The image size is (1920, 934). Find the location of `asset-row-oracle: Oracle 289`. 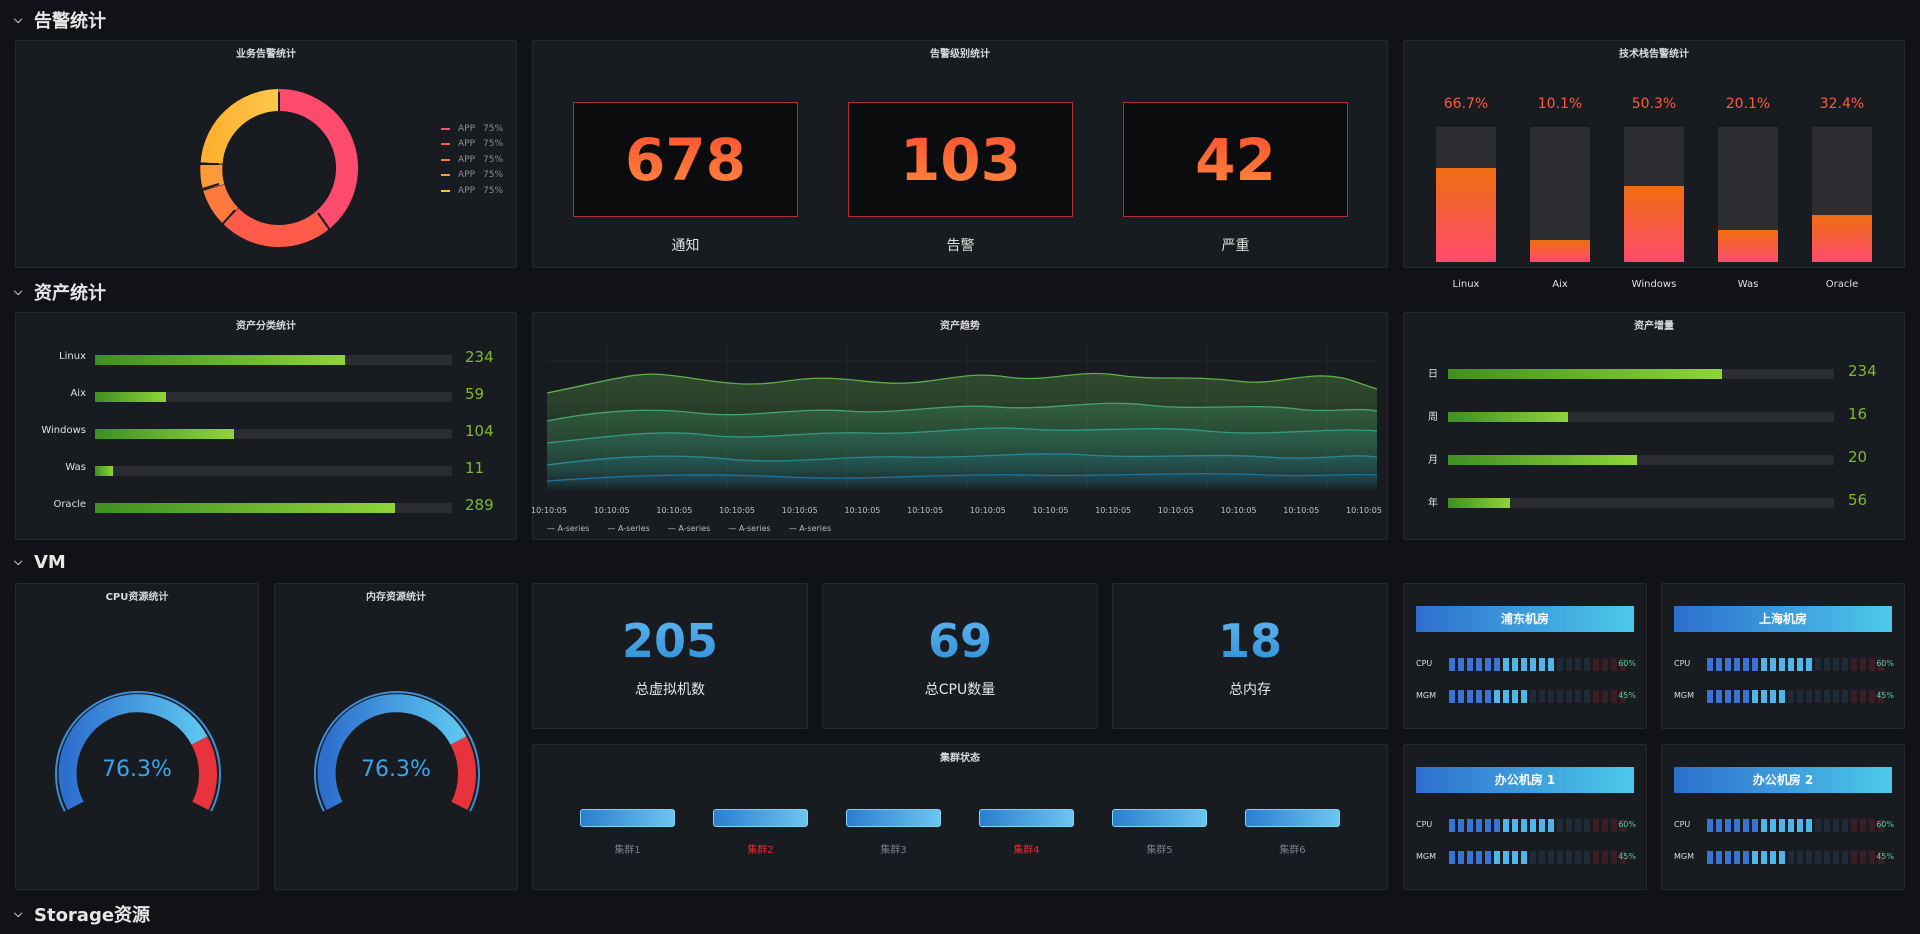

asset-row-oracle: Oracle 289 is located at coordinates (266, 505).